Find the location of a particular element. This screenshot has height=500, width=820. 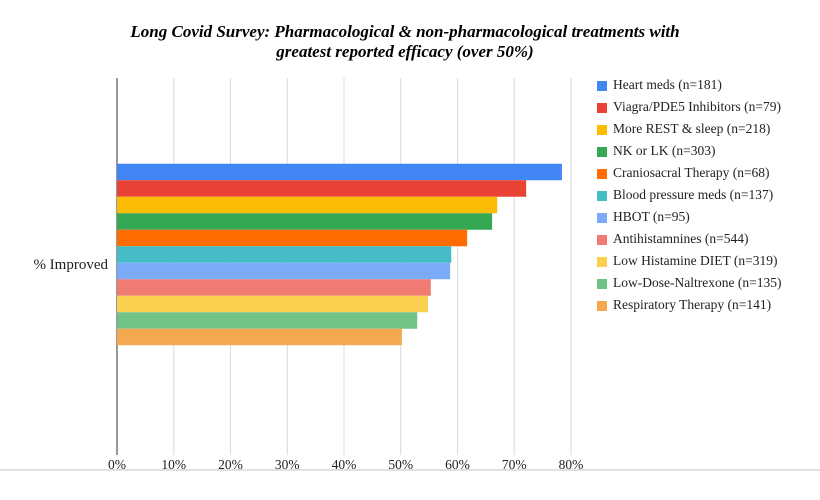

x-tick-label: 10% is located at coordinates (173, 464).